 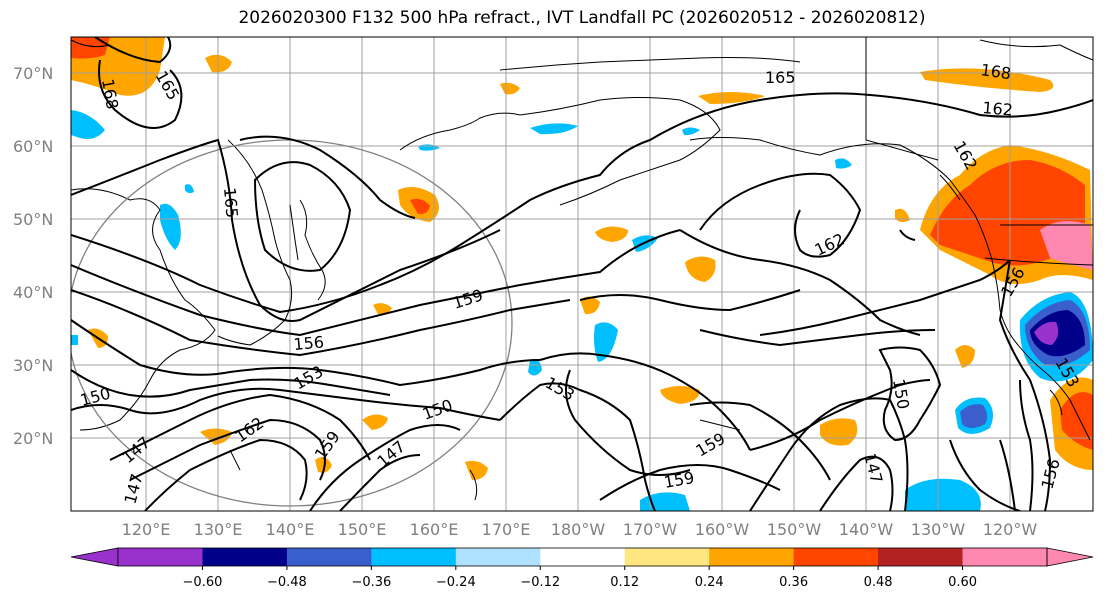 I want to click on lon-label: 130°E, so click(x=218, y=529).